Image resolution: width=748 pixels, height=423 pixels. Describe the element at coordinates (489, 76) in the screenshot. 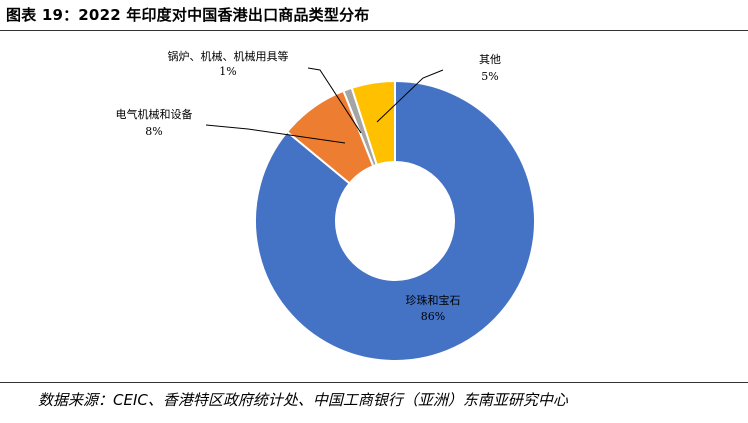

I see `slice-value-label: 5%` at that location.